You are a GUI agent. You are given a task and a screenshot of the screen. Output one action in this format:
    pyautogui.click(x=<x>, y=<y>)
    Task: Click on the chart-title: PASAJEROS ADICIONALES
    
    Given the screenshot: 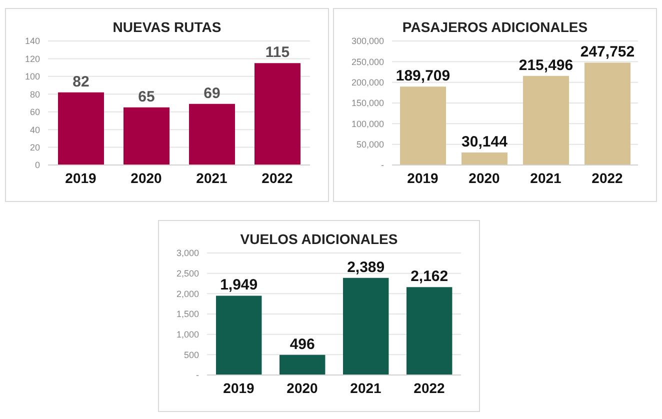 What is the action you would take?
    pyautogui.click(x=495, y=27)
    